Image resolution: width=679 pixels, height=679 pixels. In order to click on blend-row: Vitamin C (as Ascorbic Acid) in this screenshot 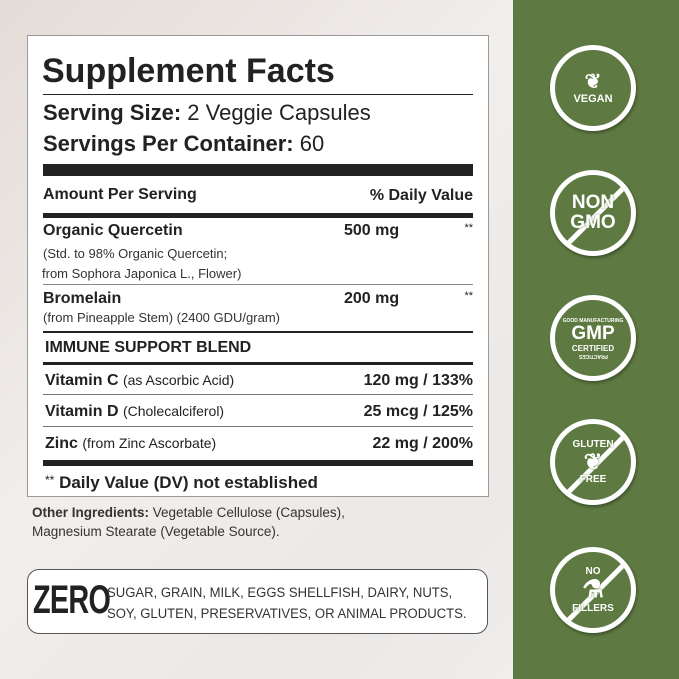, I will do `click(139, 381)`.